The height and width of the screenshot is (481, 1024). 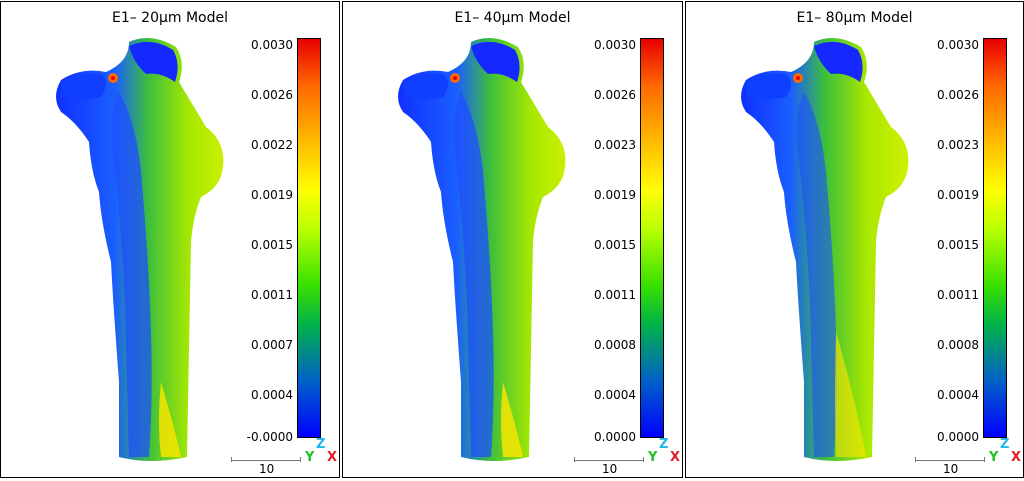 I want to click on panel-title: E1– 80µm Model, so click(x=854, y=18).